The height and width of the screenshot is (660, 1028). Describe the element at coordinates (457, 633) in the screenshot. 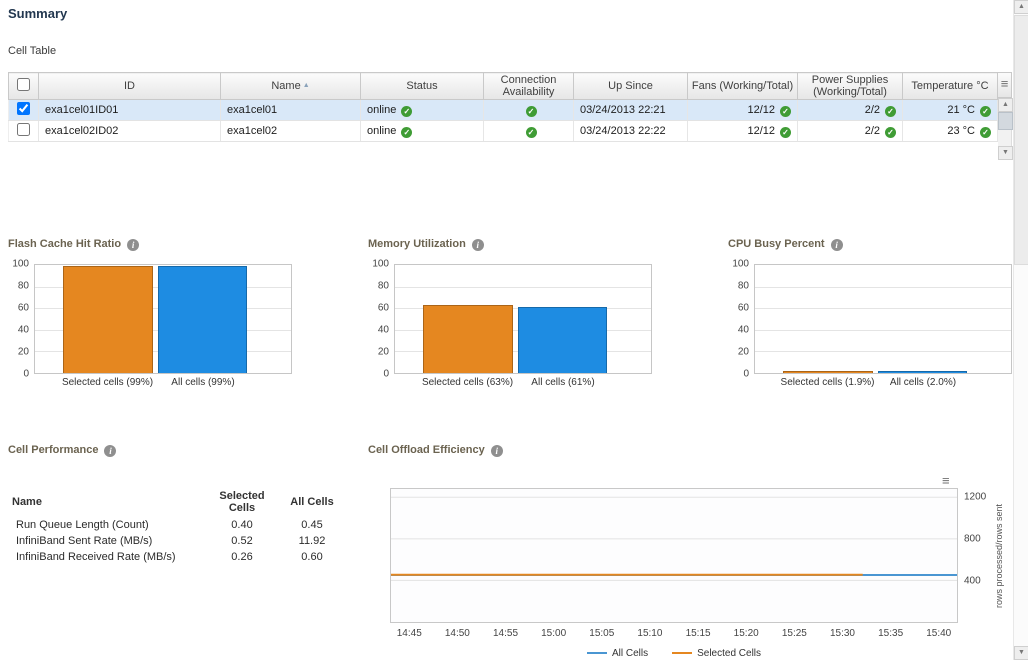

I see `x-tick-label: 14:50` at that location.